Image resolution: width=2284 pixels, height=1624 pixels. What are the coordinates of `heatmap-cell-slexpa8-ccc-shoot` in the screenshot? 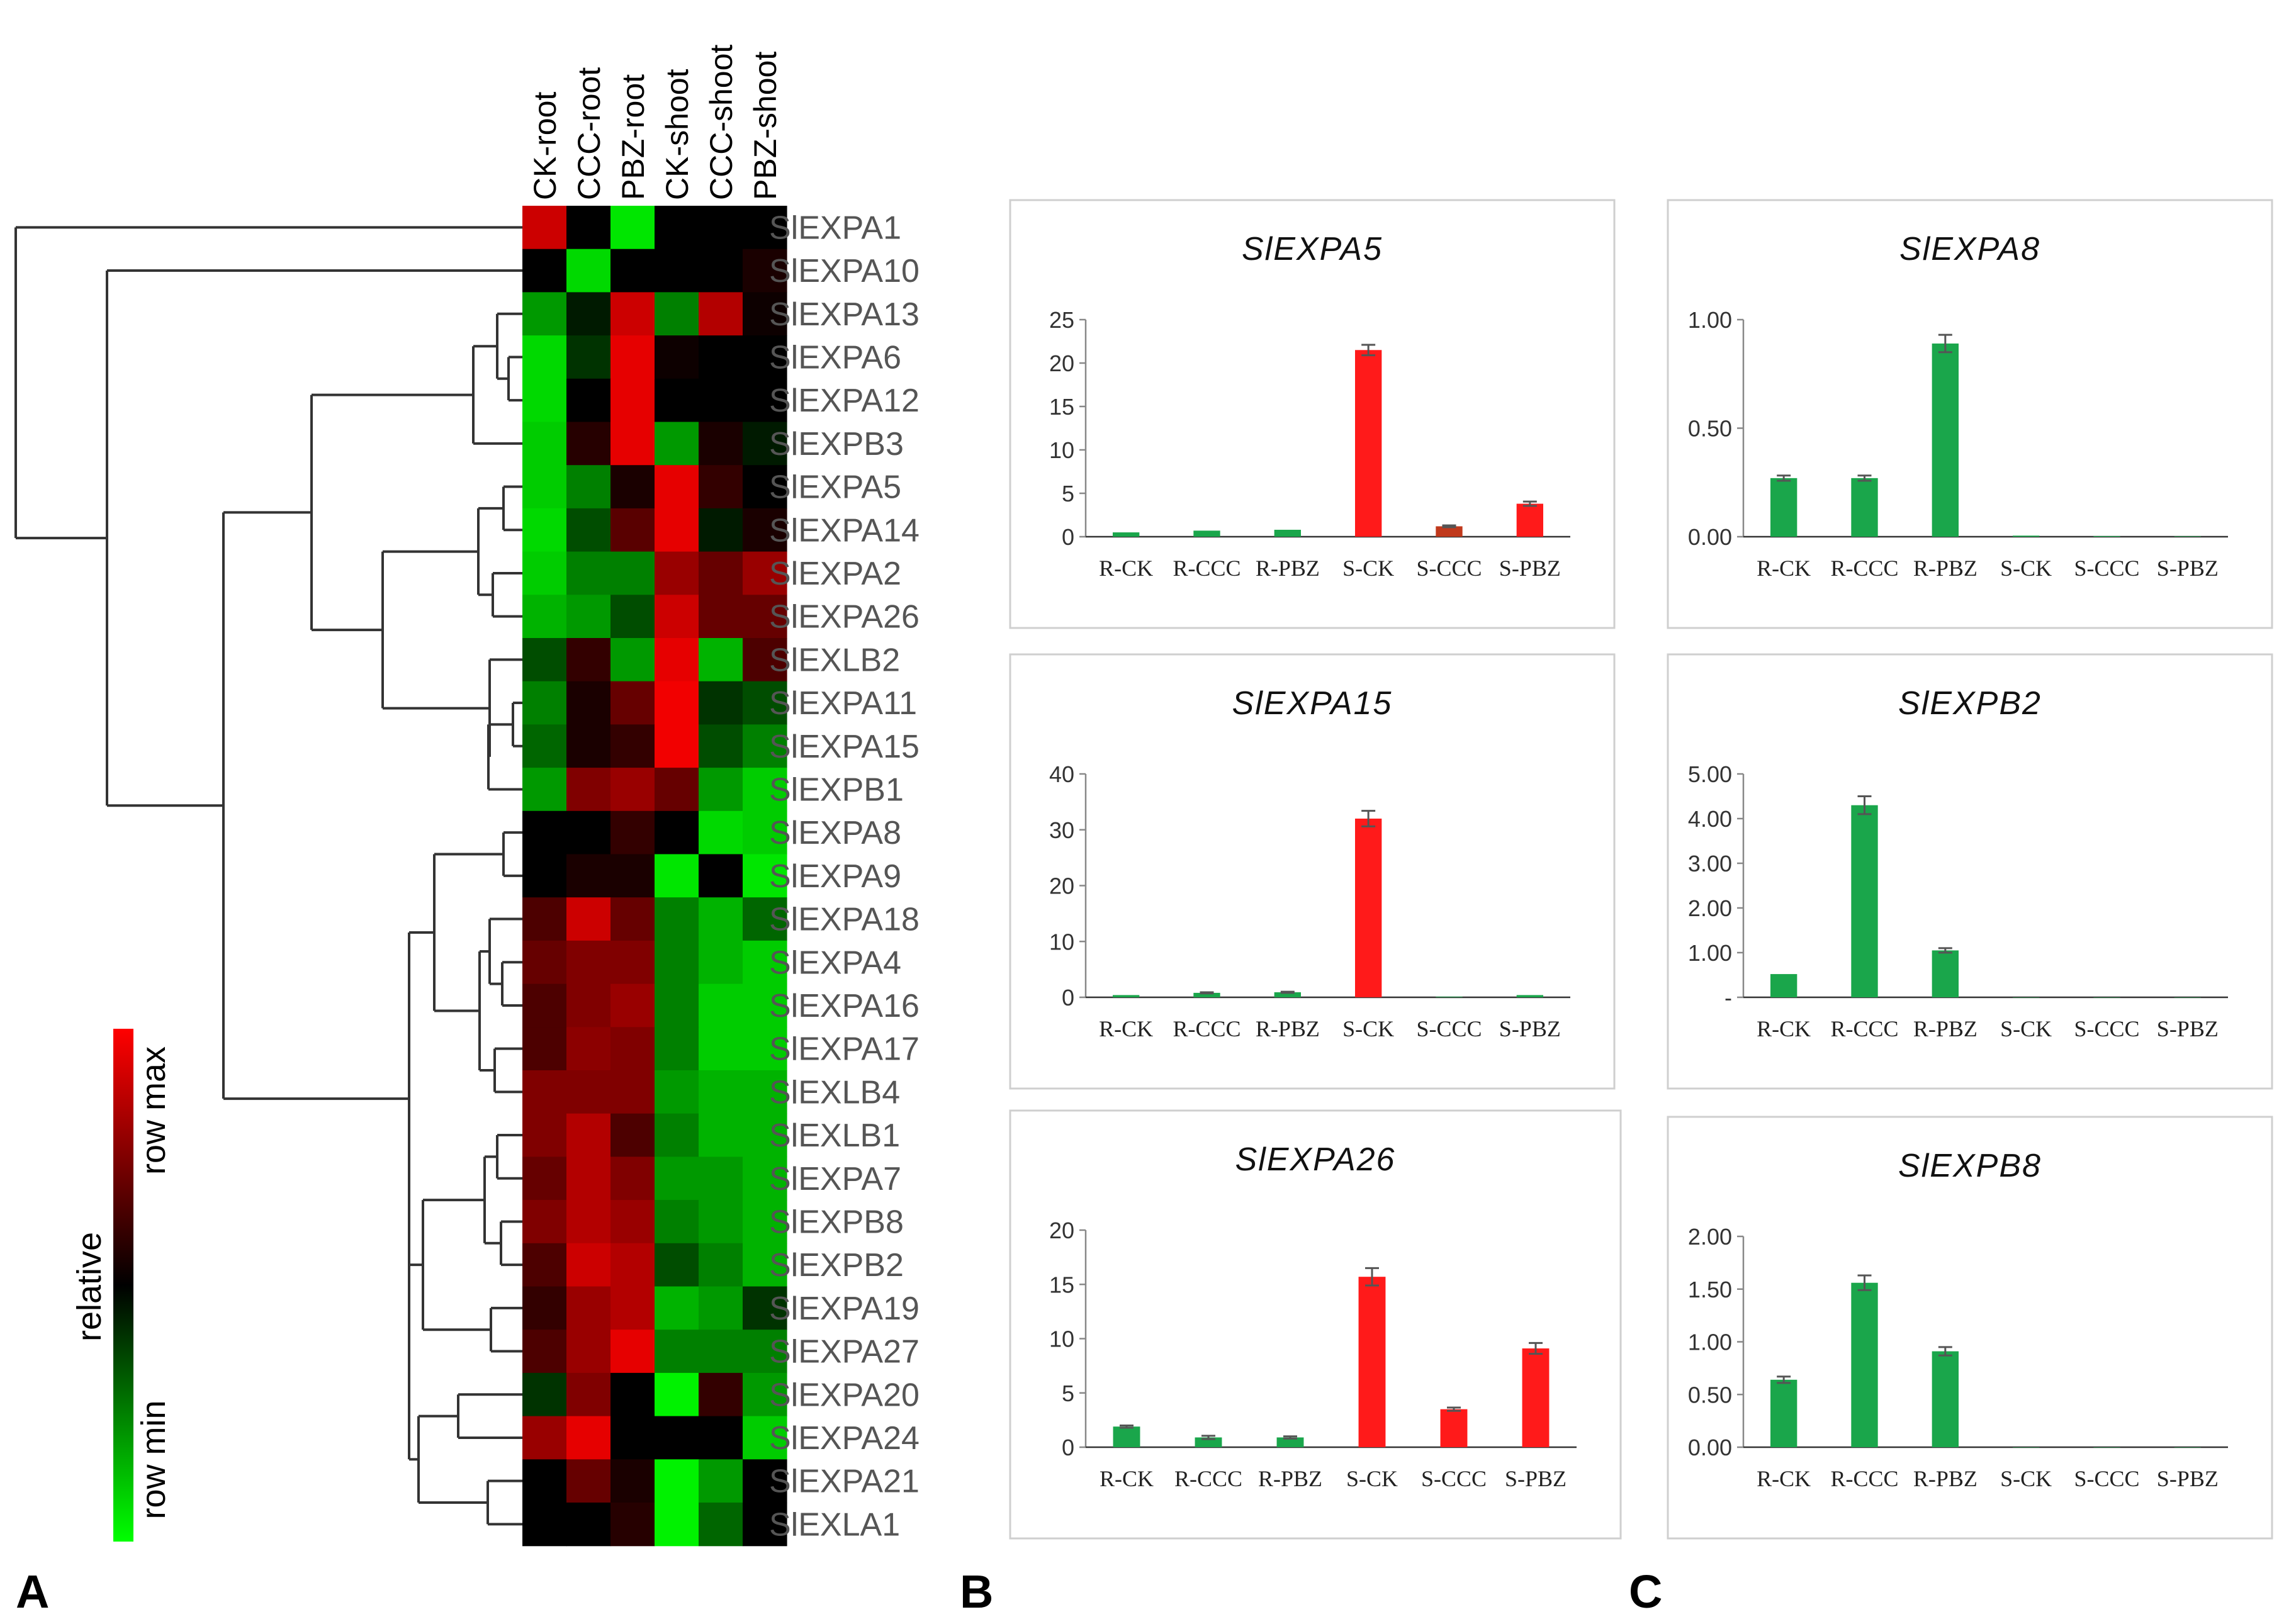 It's located at (721, 832).